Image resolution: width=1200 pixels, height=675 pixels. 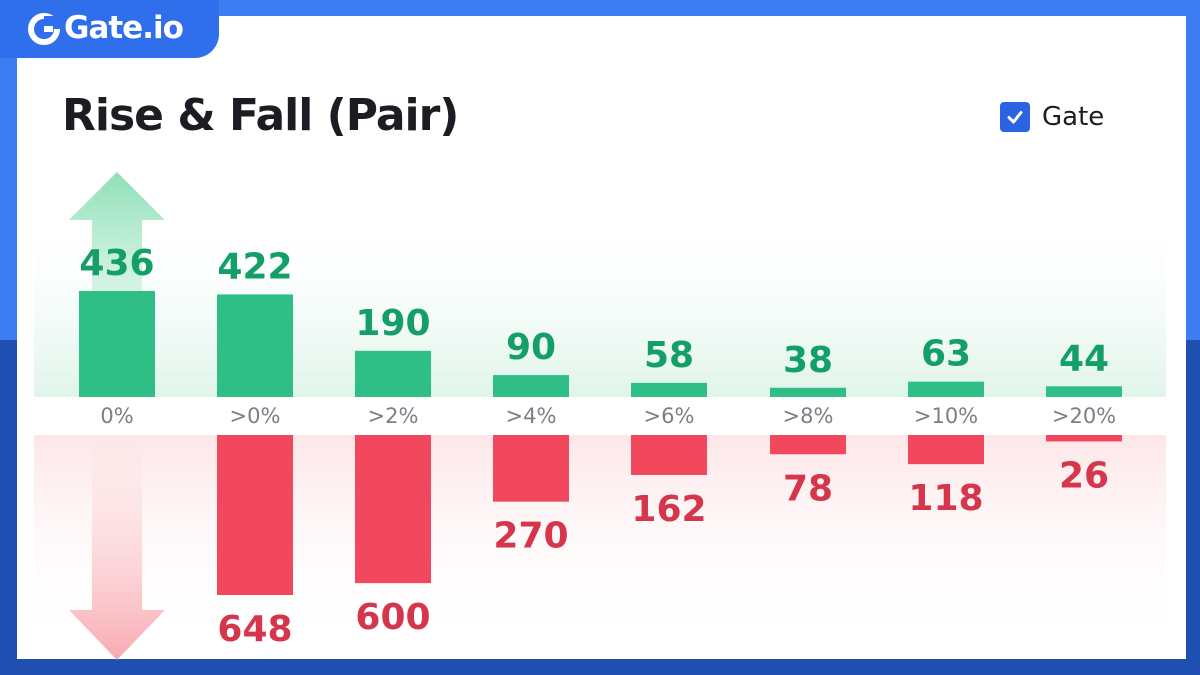 What do you see at coordinates (260, 115) in the screenshot?
I see `page-title: Rise & Fall (Pair)` at bounding box center [260, 115].